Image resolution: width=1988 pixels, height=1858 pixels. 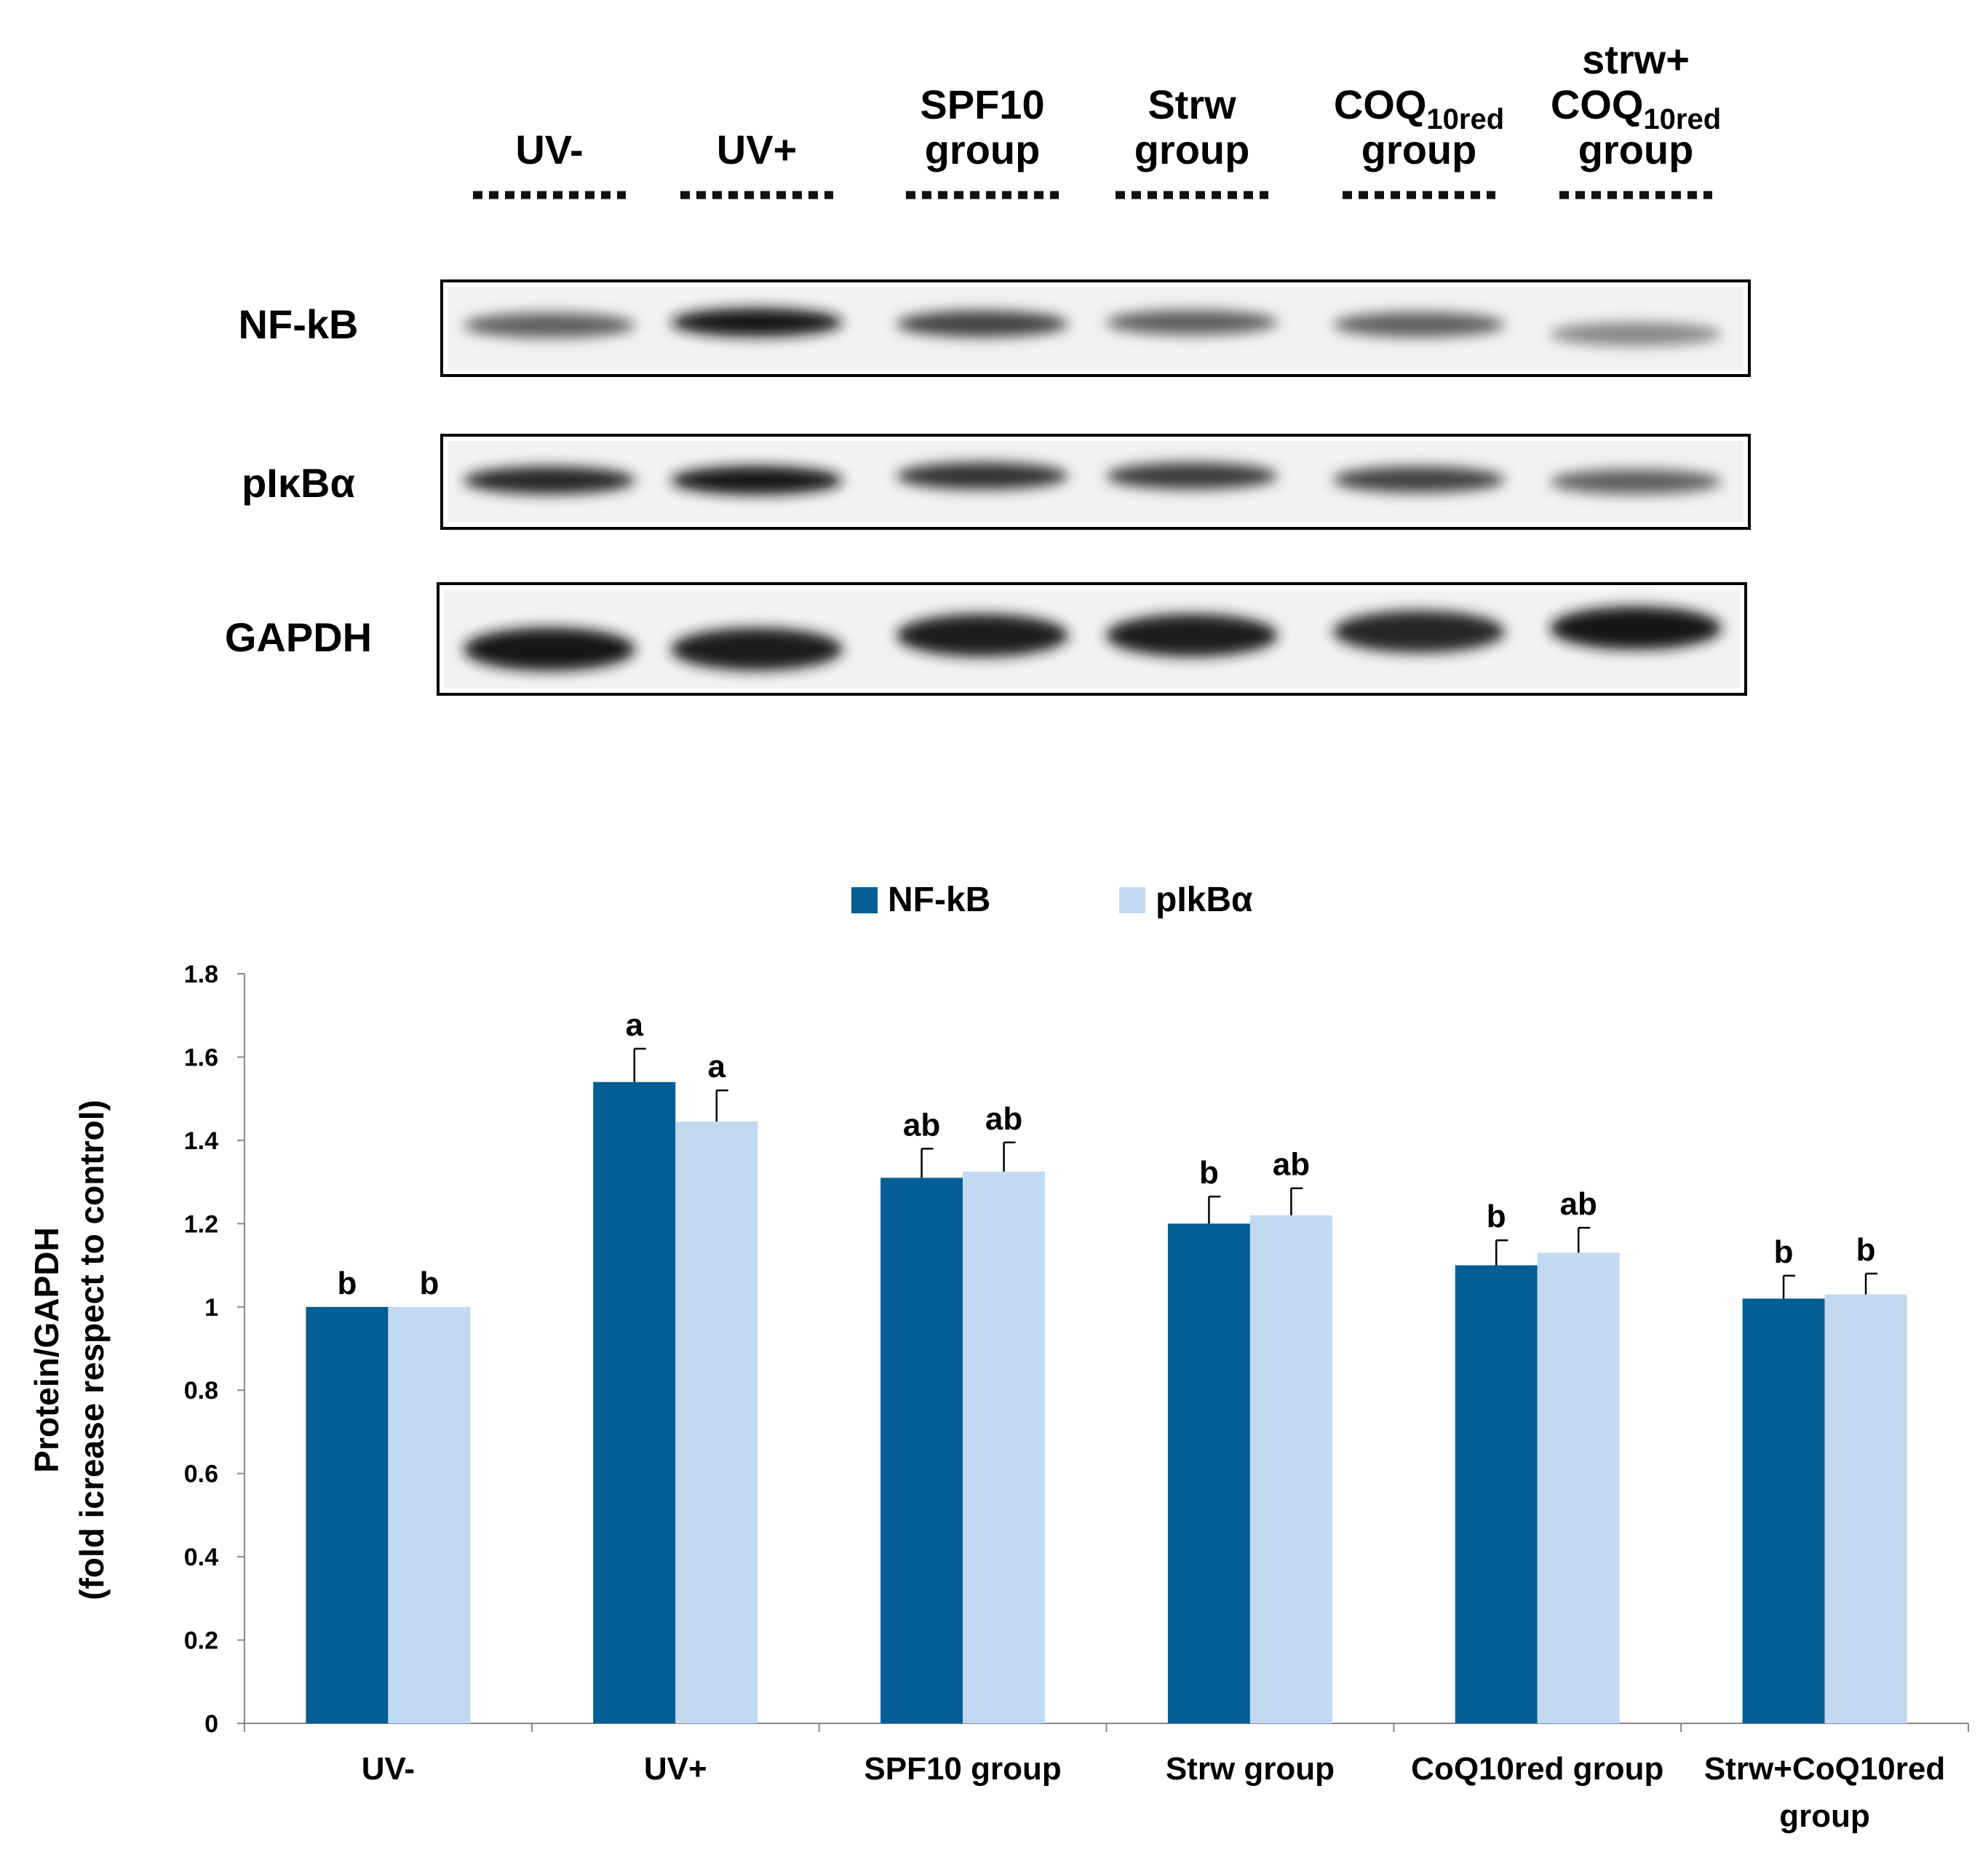 I want to click on y-tick-label: 1.2, so click(x=201, y=1224).